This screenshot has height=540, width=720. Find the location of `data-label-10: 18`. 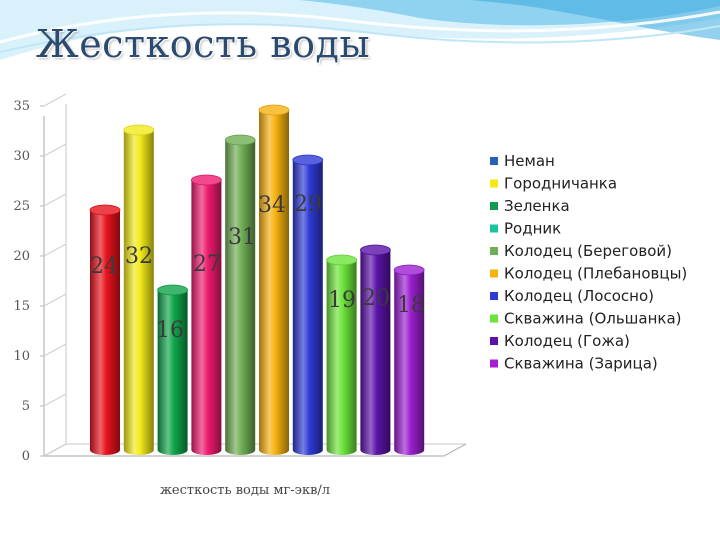

data-label-10: 18 is located at coordinates (411, 305).